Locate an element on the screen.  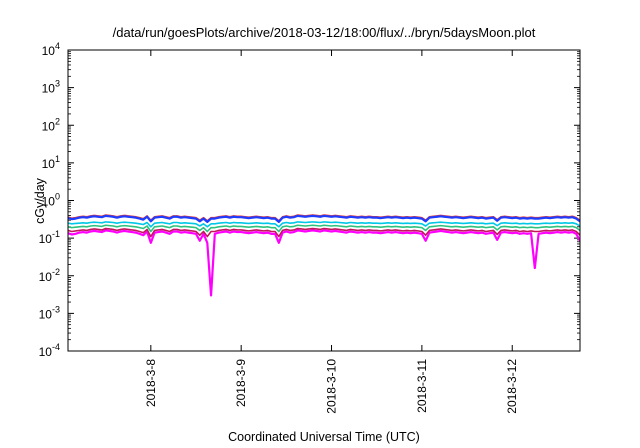
y-tick-label: 10⁻³ is located at coordinates (49, 312).